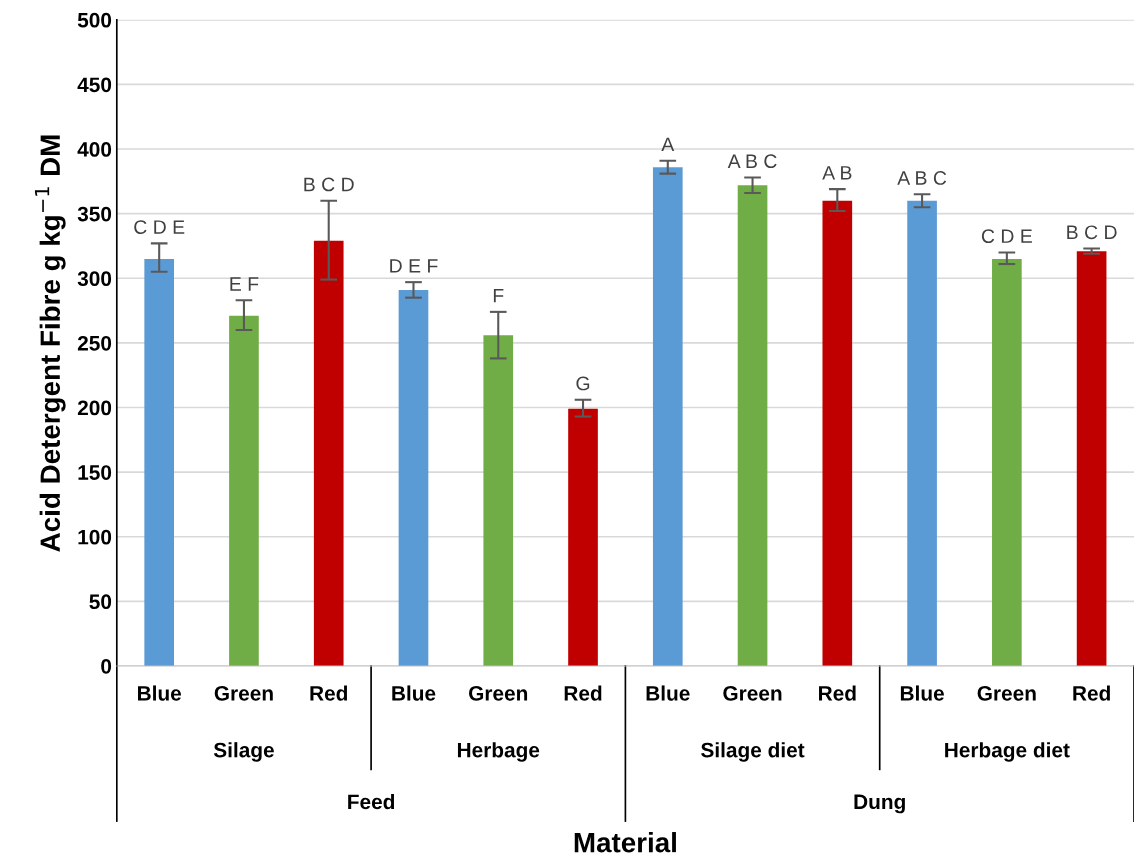 The image size is (1134, 861). I want to click on y-tick-label: 350, so click(94, 214).